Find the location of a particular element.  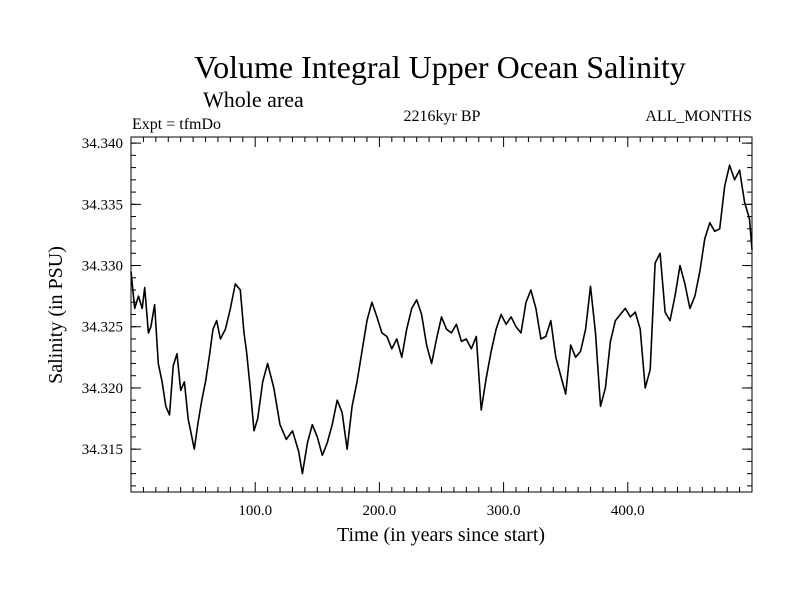

period-label: 2216kyr BP is located at coordinates (442, 116).